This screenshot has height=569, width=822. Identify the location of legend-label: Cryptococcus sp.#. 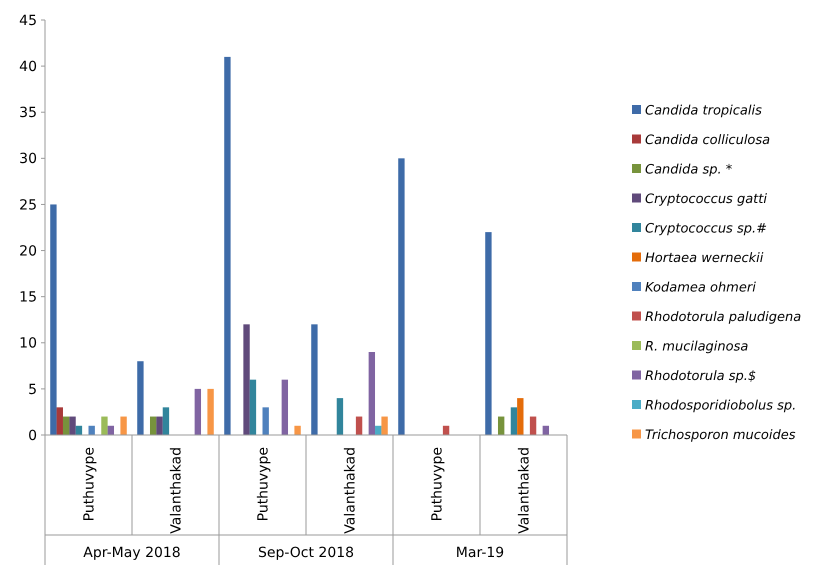
(706, 229).